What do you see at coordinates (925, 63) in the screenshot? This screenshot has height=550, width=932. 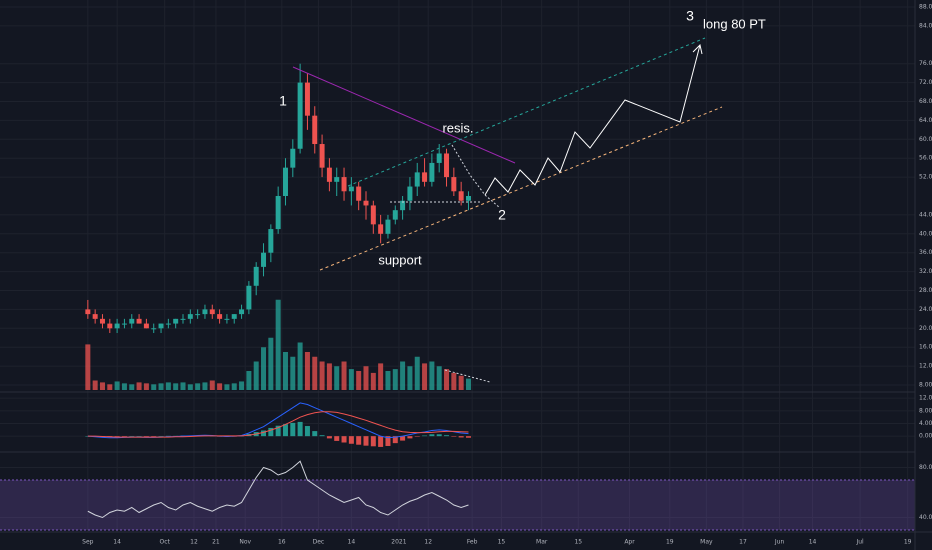 I see `y-tick-label: 76.00` at bounding box center [925, 63].